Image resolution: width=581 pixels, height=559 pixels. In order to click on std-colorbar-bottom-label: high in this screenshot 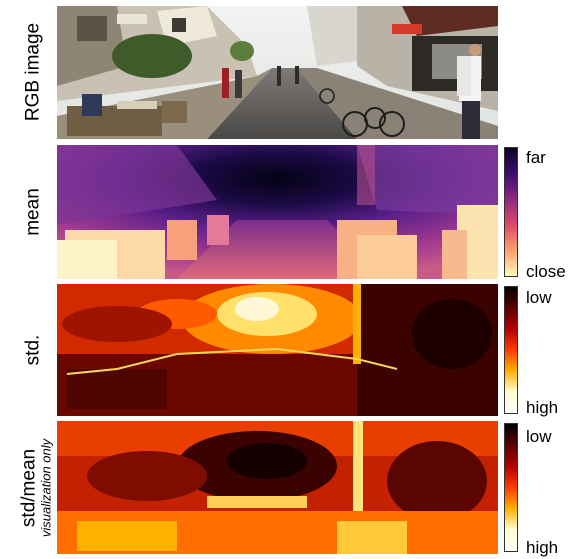, I will do `click(542, 407)`.